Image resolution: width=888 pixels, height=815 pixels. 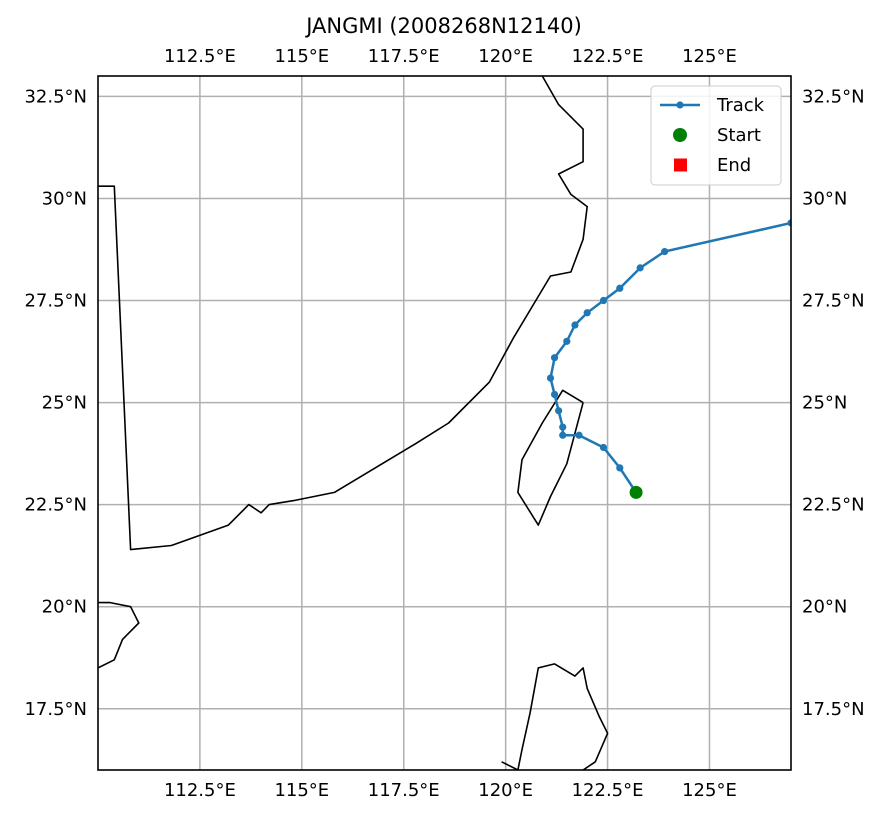 I want to click on legend-track-dot, so click(x=679, y=104).